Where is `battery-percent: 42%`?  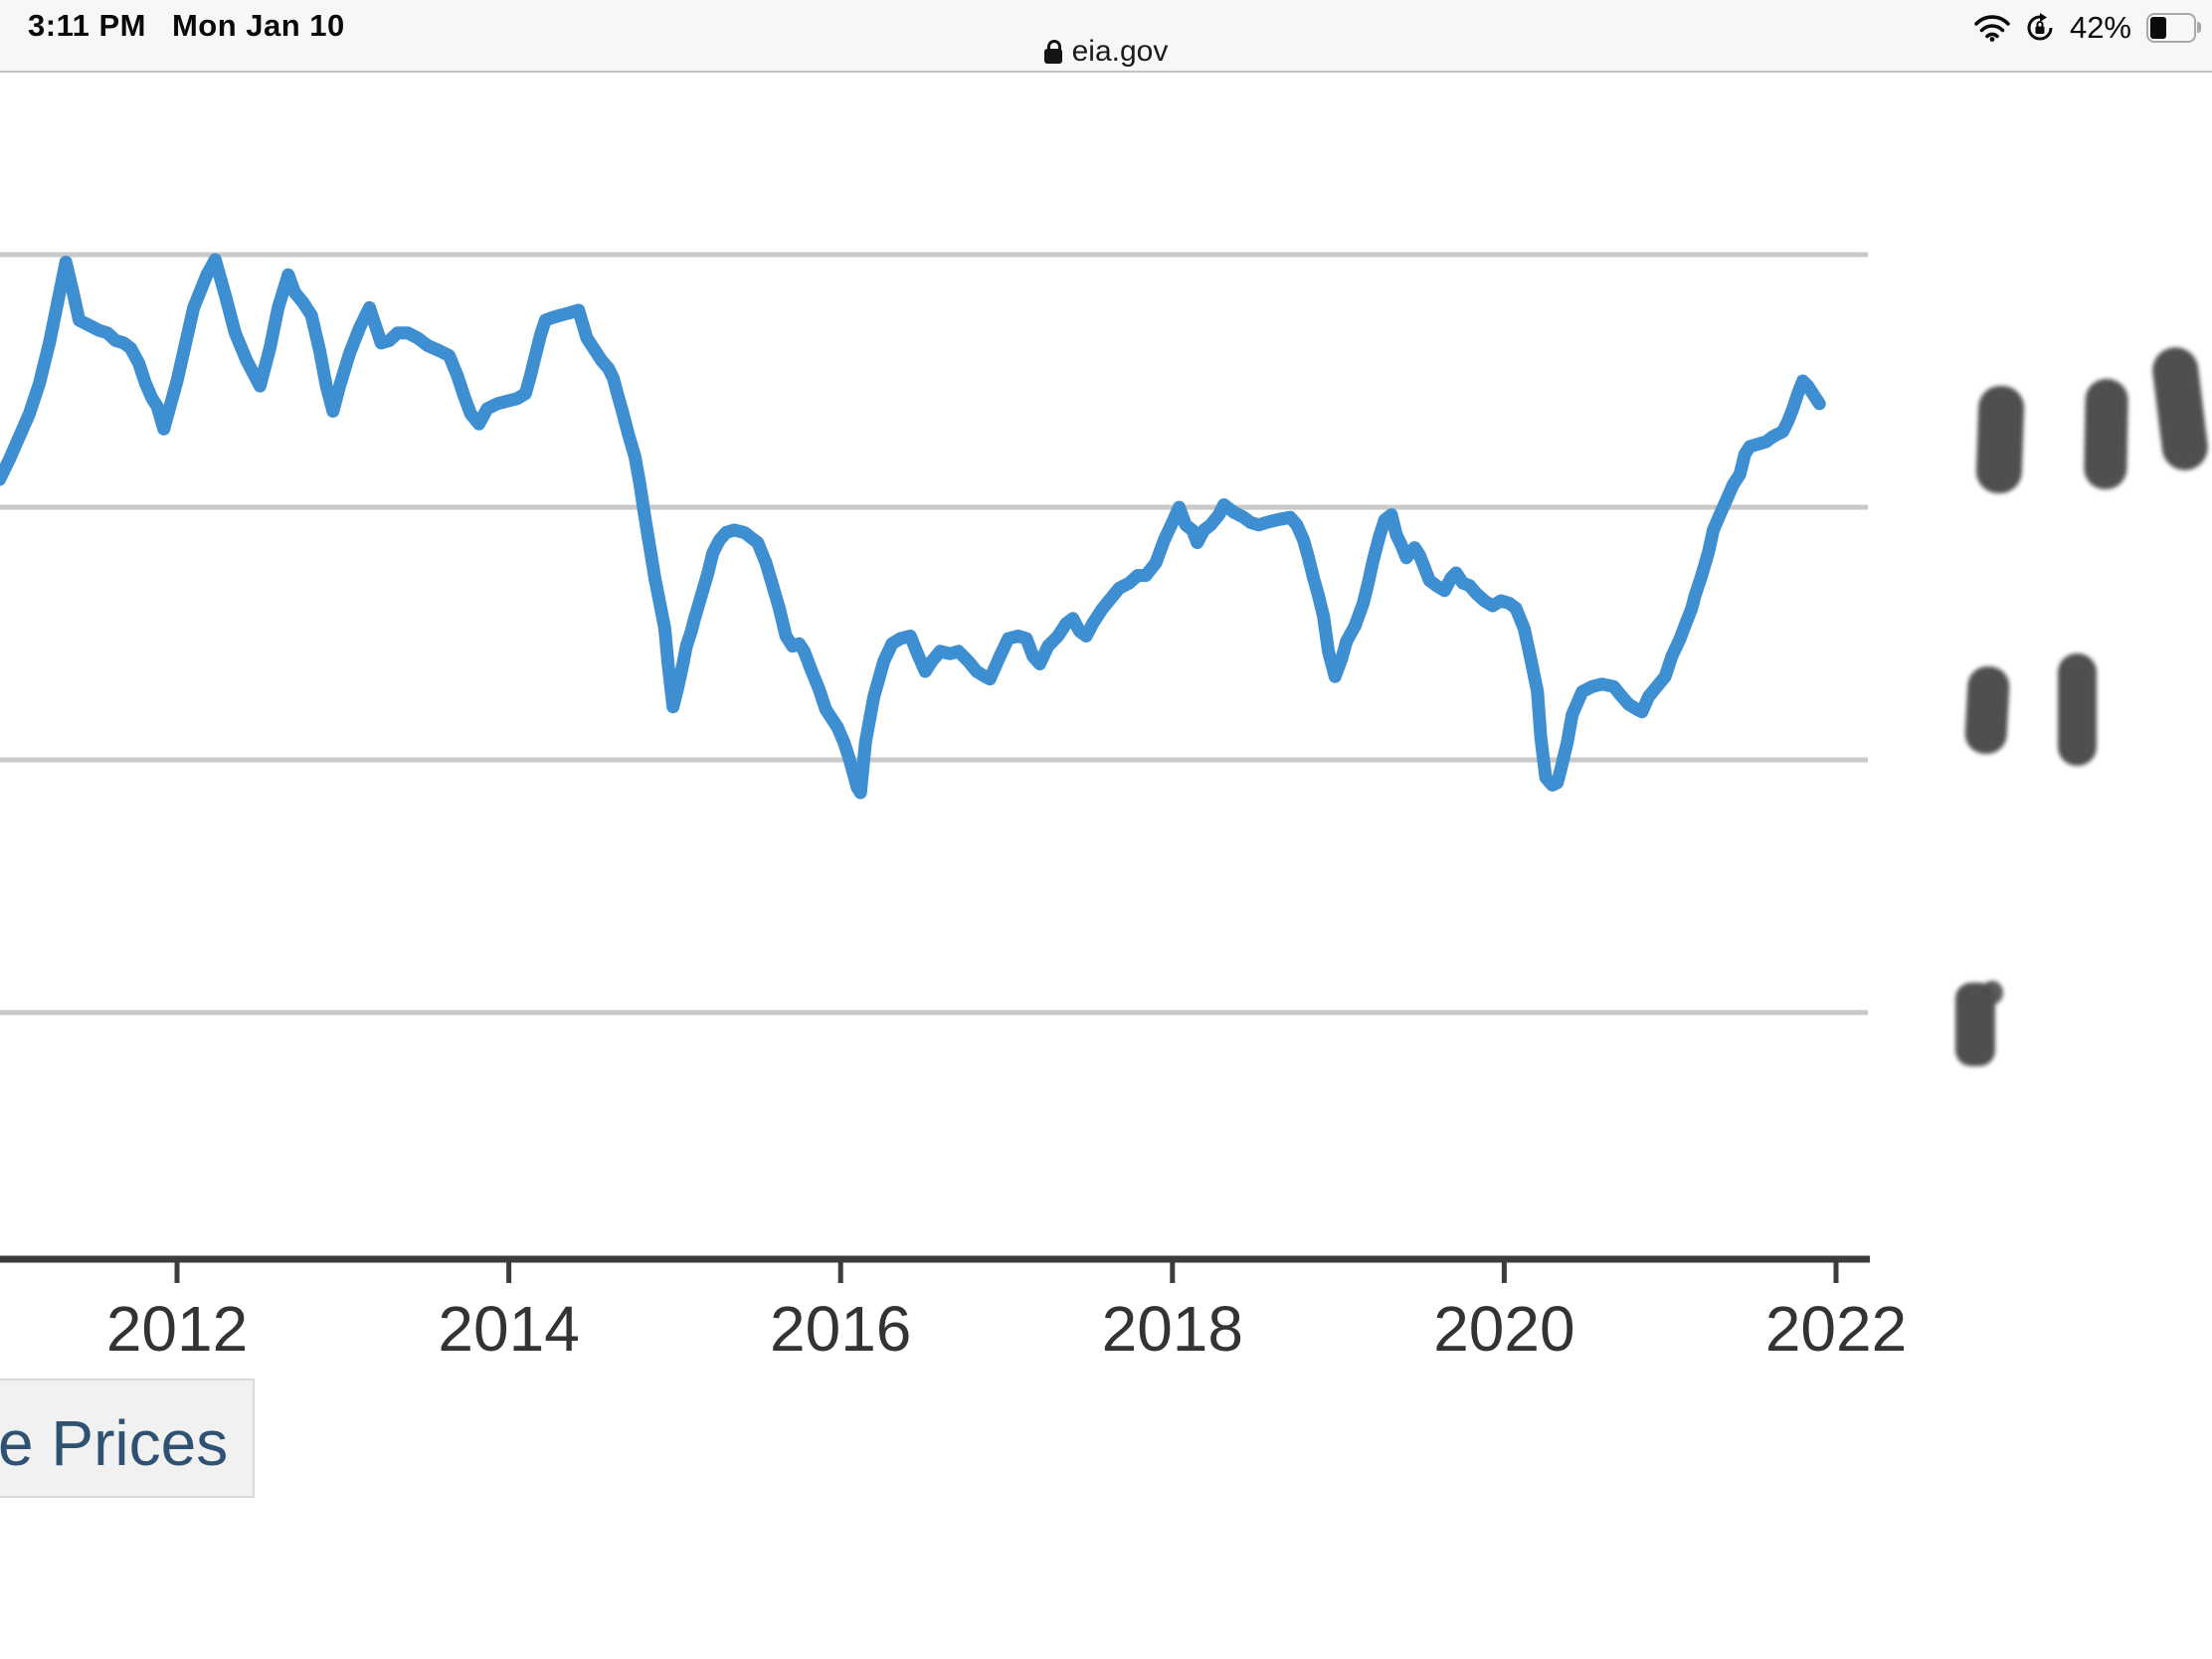 battery-percent: 42% is located at coordinates (2100, 27).